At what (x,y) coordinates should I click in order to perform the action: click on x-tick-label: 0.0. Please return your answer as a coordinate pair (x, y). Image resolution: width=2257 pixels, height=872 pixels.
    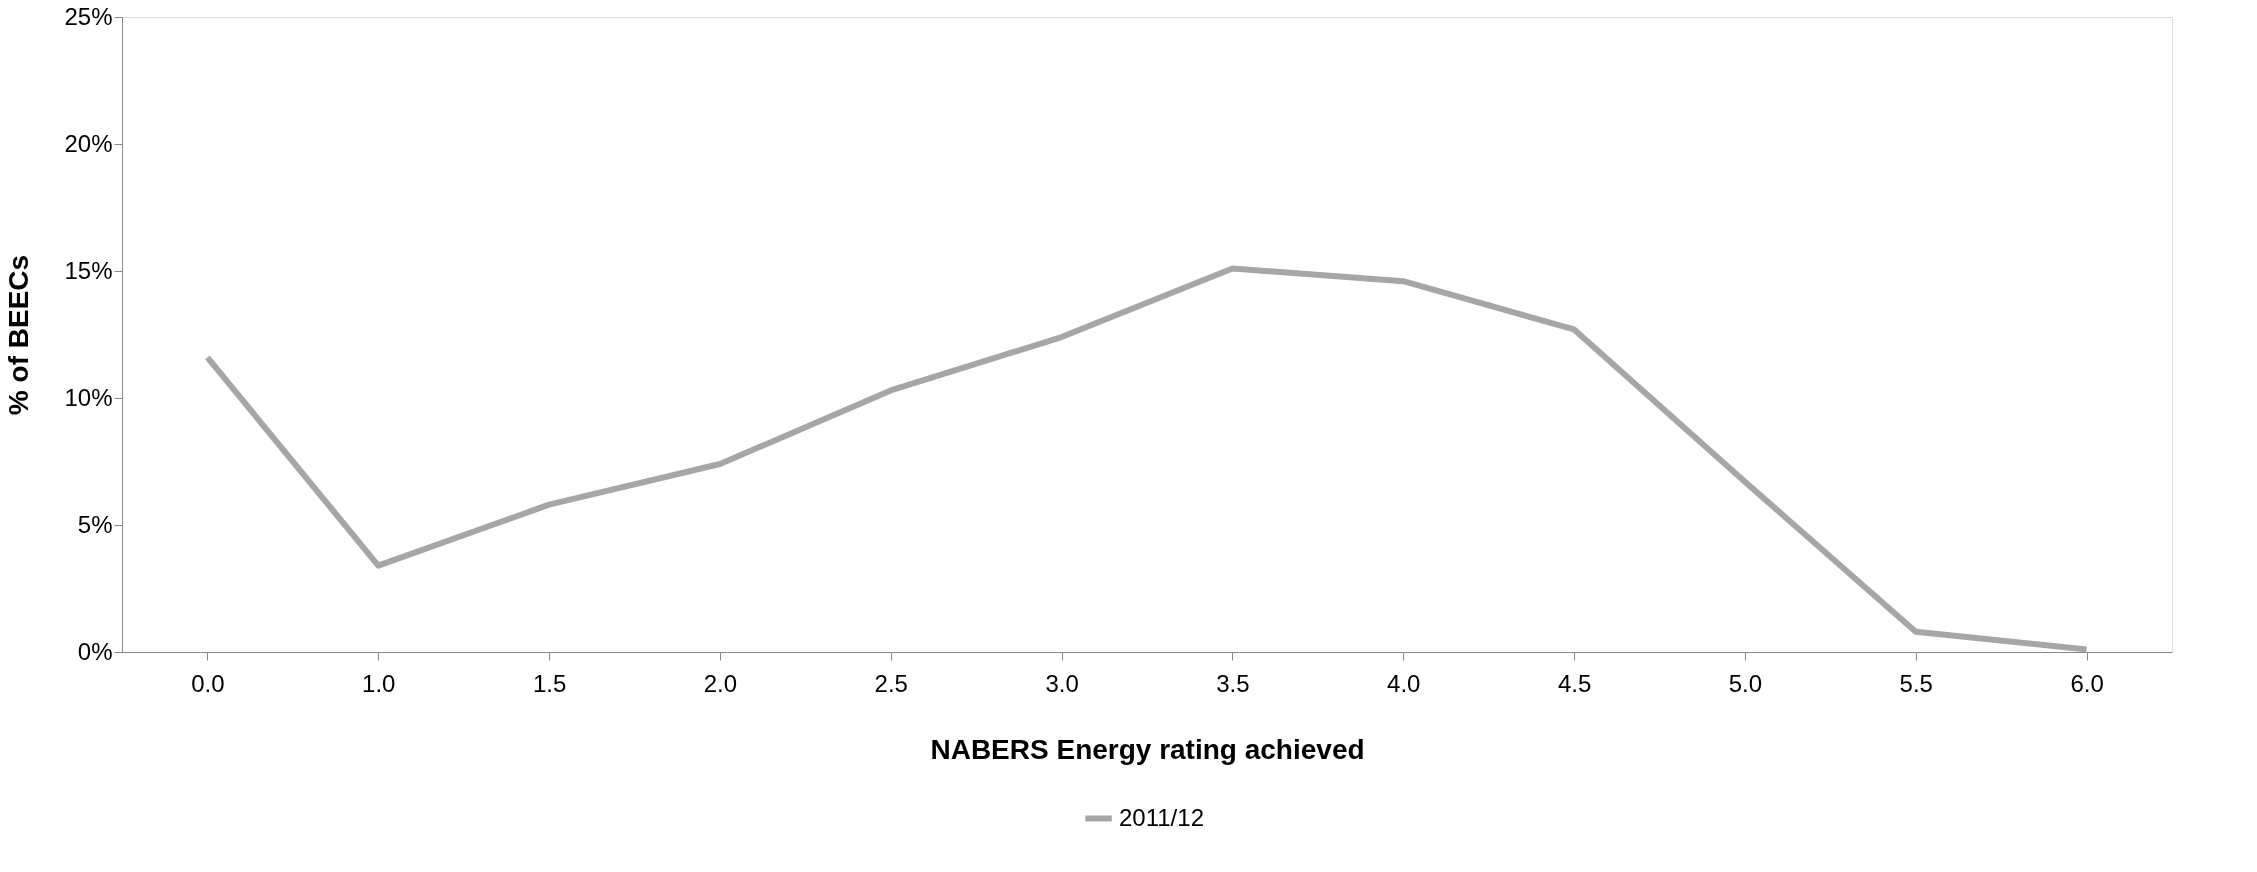
    Looking at the image, I should click on (208, 683).